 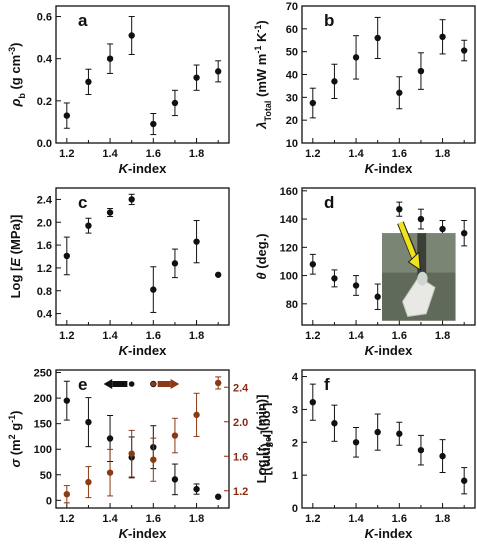 What do you see at coordinates (45, 200) in the screenshot?
I see `y-tick-label: 2.4` at bounding box center [45, 200].